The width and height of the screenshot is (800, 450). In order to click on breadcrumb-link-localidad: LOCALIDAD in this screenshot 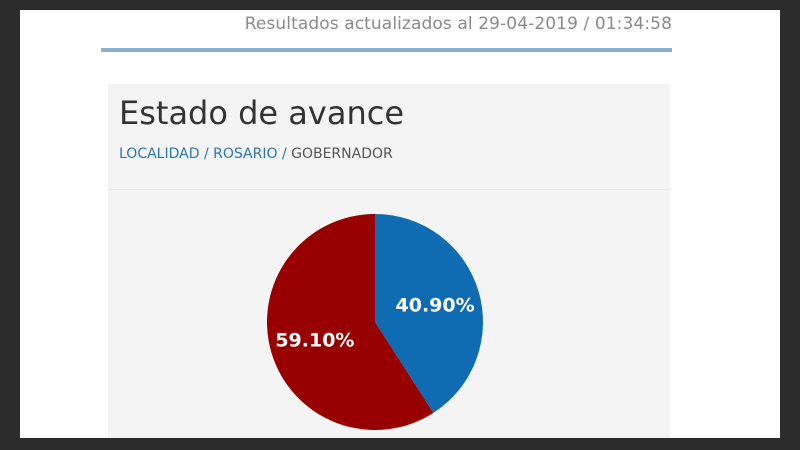, I will do `click(159, 154)`.